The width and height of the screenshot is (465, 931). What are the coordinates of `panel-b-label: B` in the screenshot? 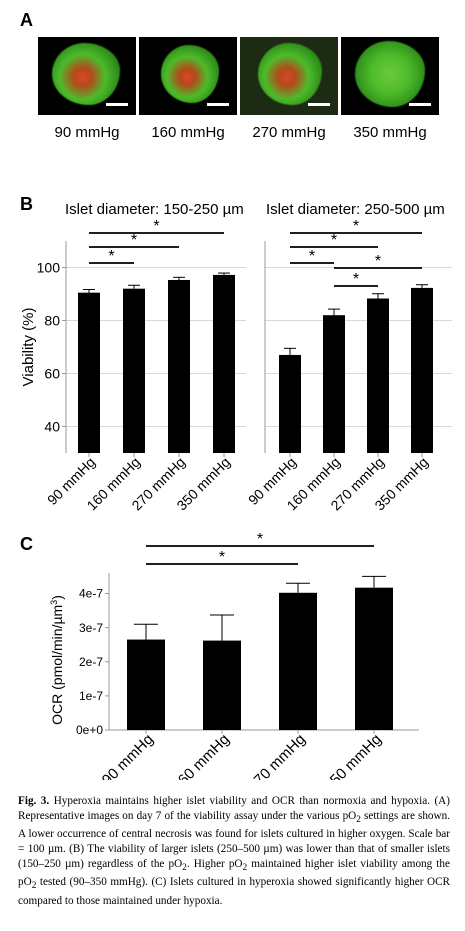 It's located at (26, 204).